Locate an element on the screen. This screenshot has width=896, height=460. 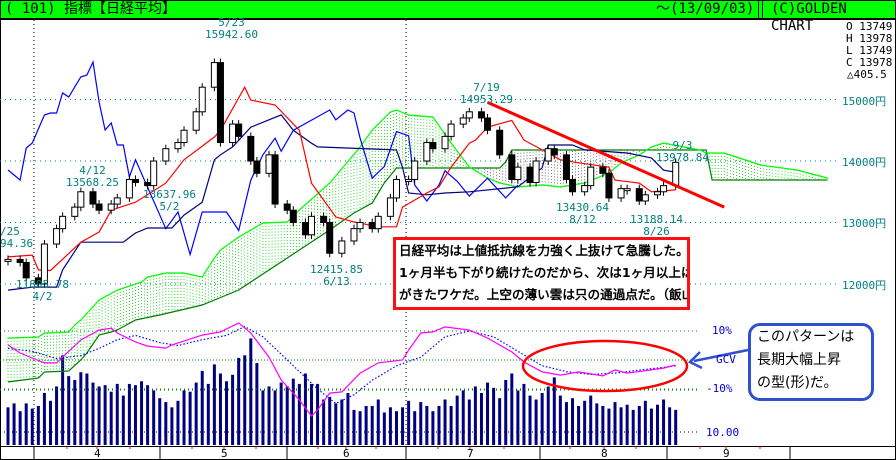
low-value: L 13749 is located at coordinates (869, 50).